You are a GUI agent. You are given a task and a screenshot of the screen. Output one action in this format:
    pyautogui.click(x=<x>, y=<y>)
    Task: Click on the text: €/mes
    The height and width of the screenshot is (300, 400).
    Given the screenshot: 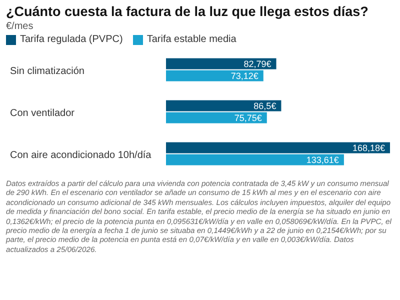 What is the action you would take?
    pyautogui.click(x=20, y=26)
    